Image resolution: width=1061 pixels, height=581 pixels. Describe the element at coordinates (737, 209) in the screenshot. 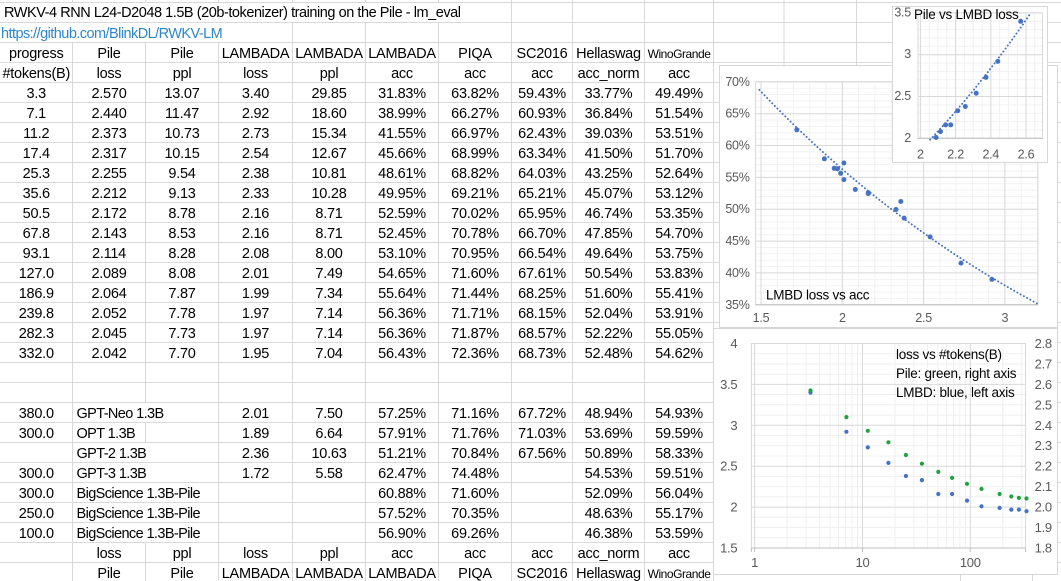

I see `svg-text: 50%` at that location.